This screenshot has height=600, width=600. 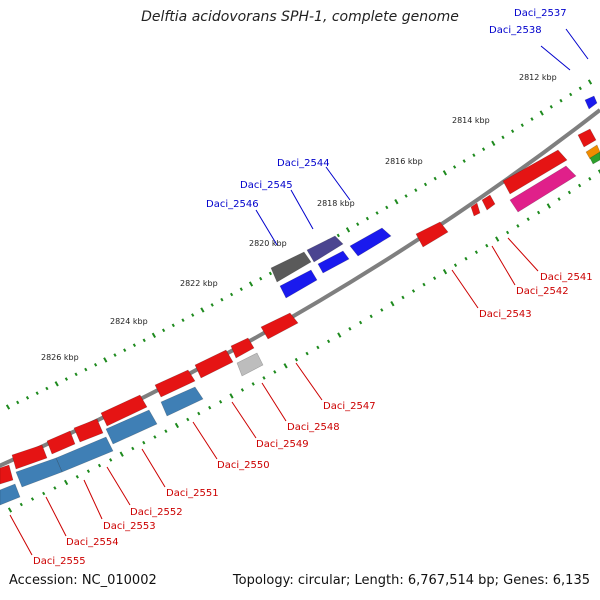 I want to click on gene-label-daci-2546: Daci_2546, so click(x=232, y=204).